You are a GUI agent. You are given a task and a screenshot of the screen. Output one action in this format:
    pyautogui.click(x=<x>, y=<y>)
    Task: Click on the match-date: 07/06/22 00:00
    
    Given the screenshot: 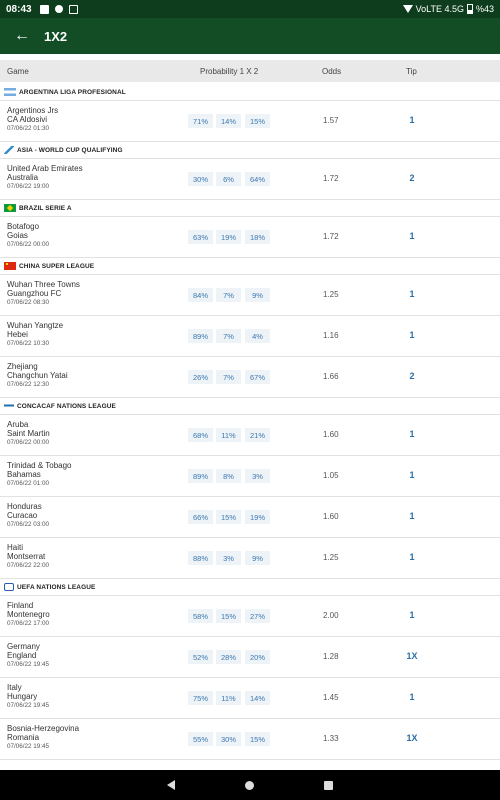 What is the action you would take?
    pyautogui.click(x=28, y=442)
    